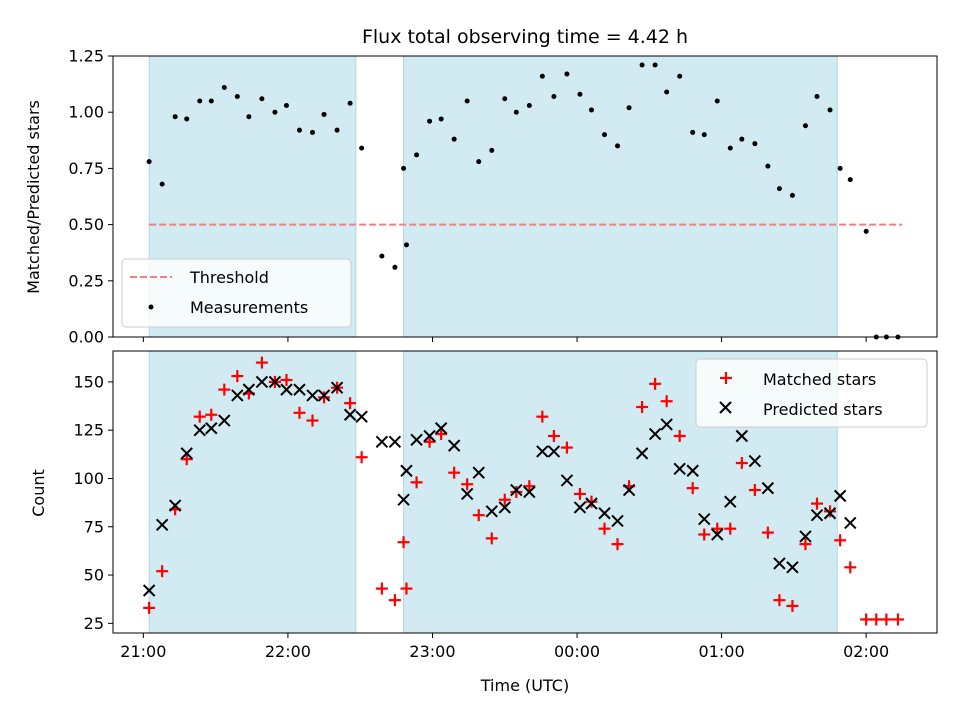 This screenshot has width=960, height=720. What do you see at coordinates (93, 502) in the screenshot?
I see `count-y-axis: 25 50 75 100 125 150` at bounding box center [93, 502].